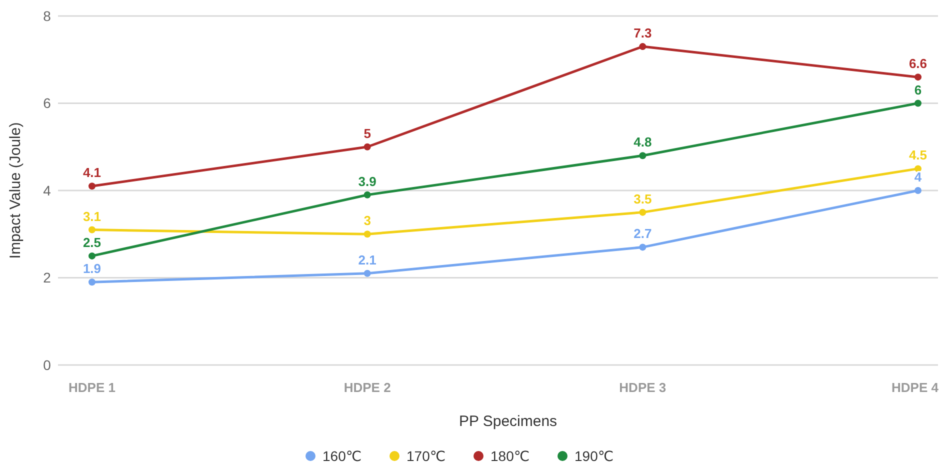 This screenshot has height=468, width=945. Describe the element at coordinates (643, 142) in the screenshot. I see `data-label: 4.8` at that location.